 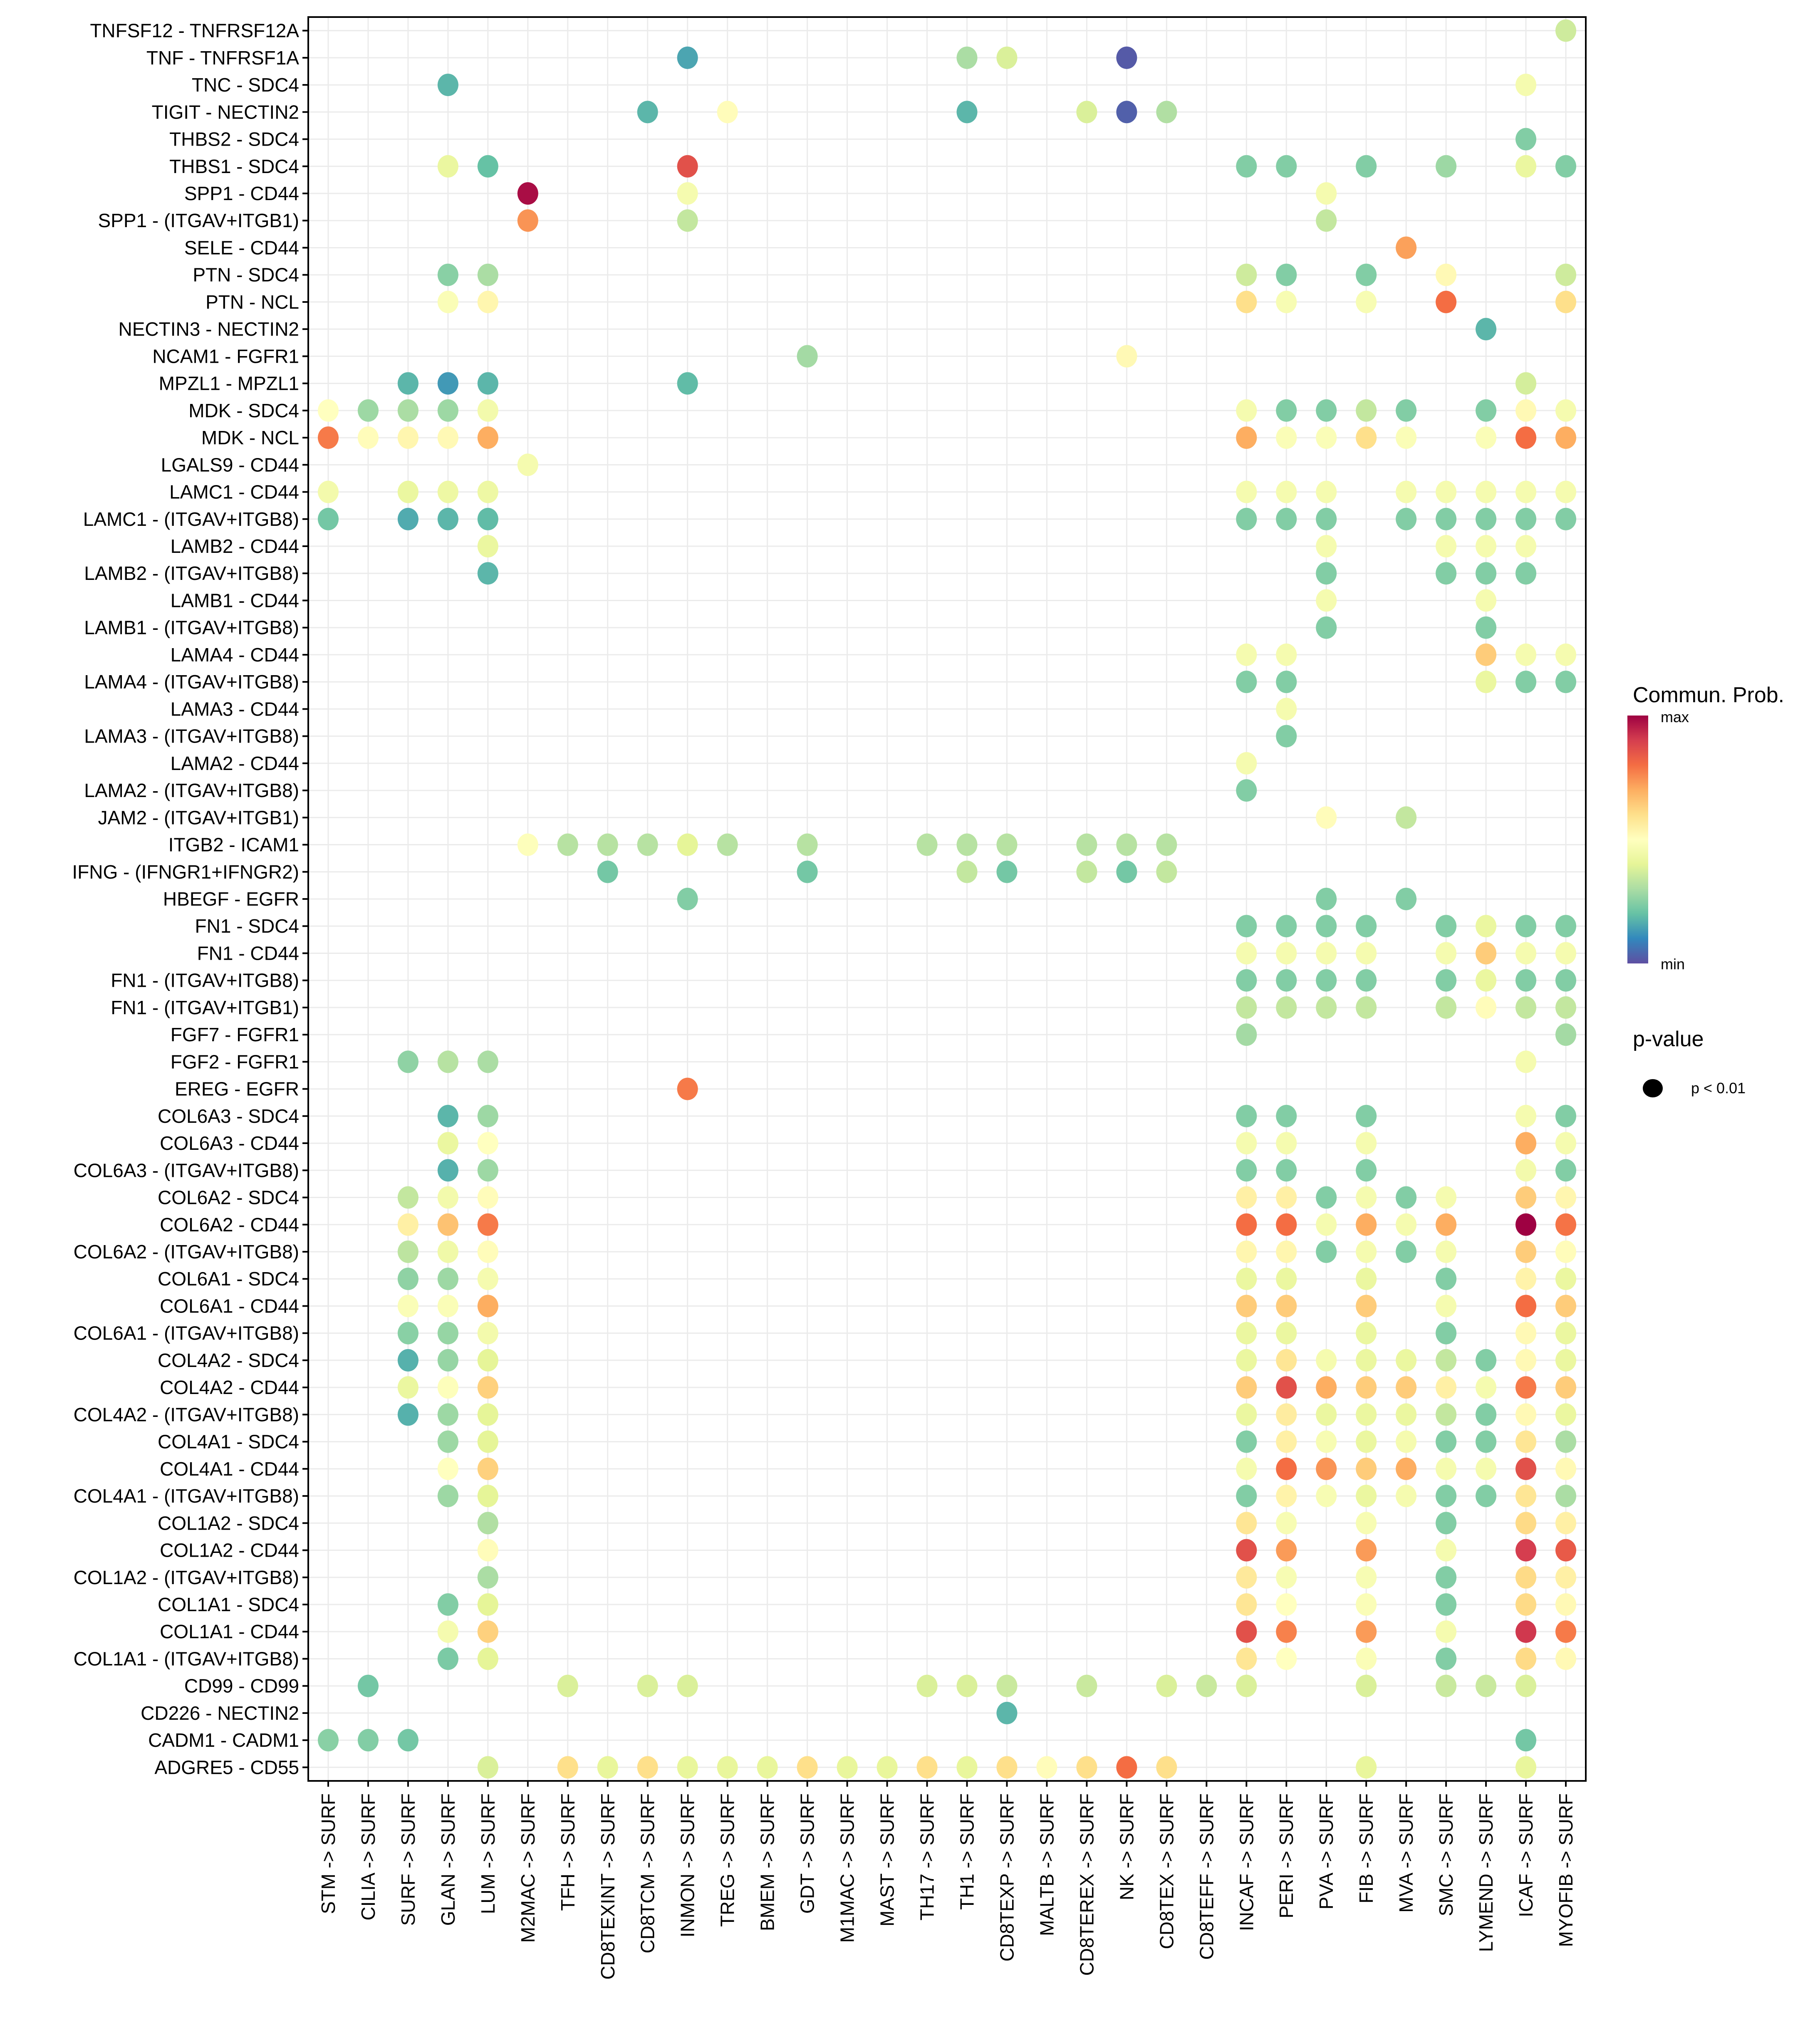 What do you see at coordinates (234, 492) in the screenshot?
I see `y-tick-label: LAMC1 - CD44` at bounding box center [234, 492].